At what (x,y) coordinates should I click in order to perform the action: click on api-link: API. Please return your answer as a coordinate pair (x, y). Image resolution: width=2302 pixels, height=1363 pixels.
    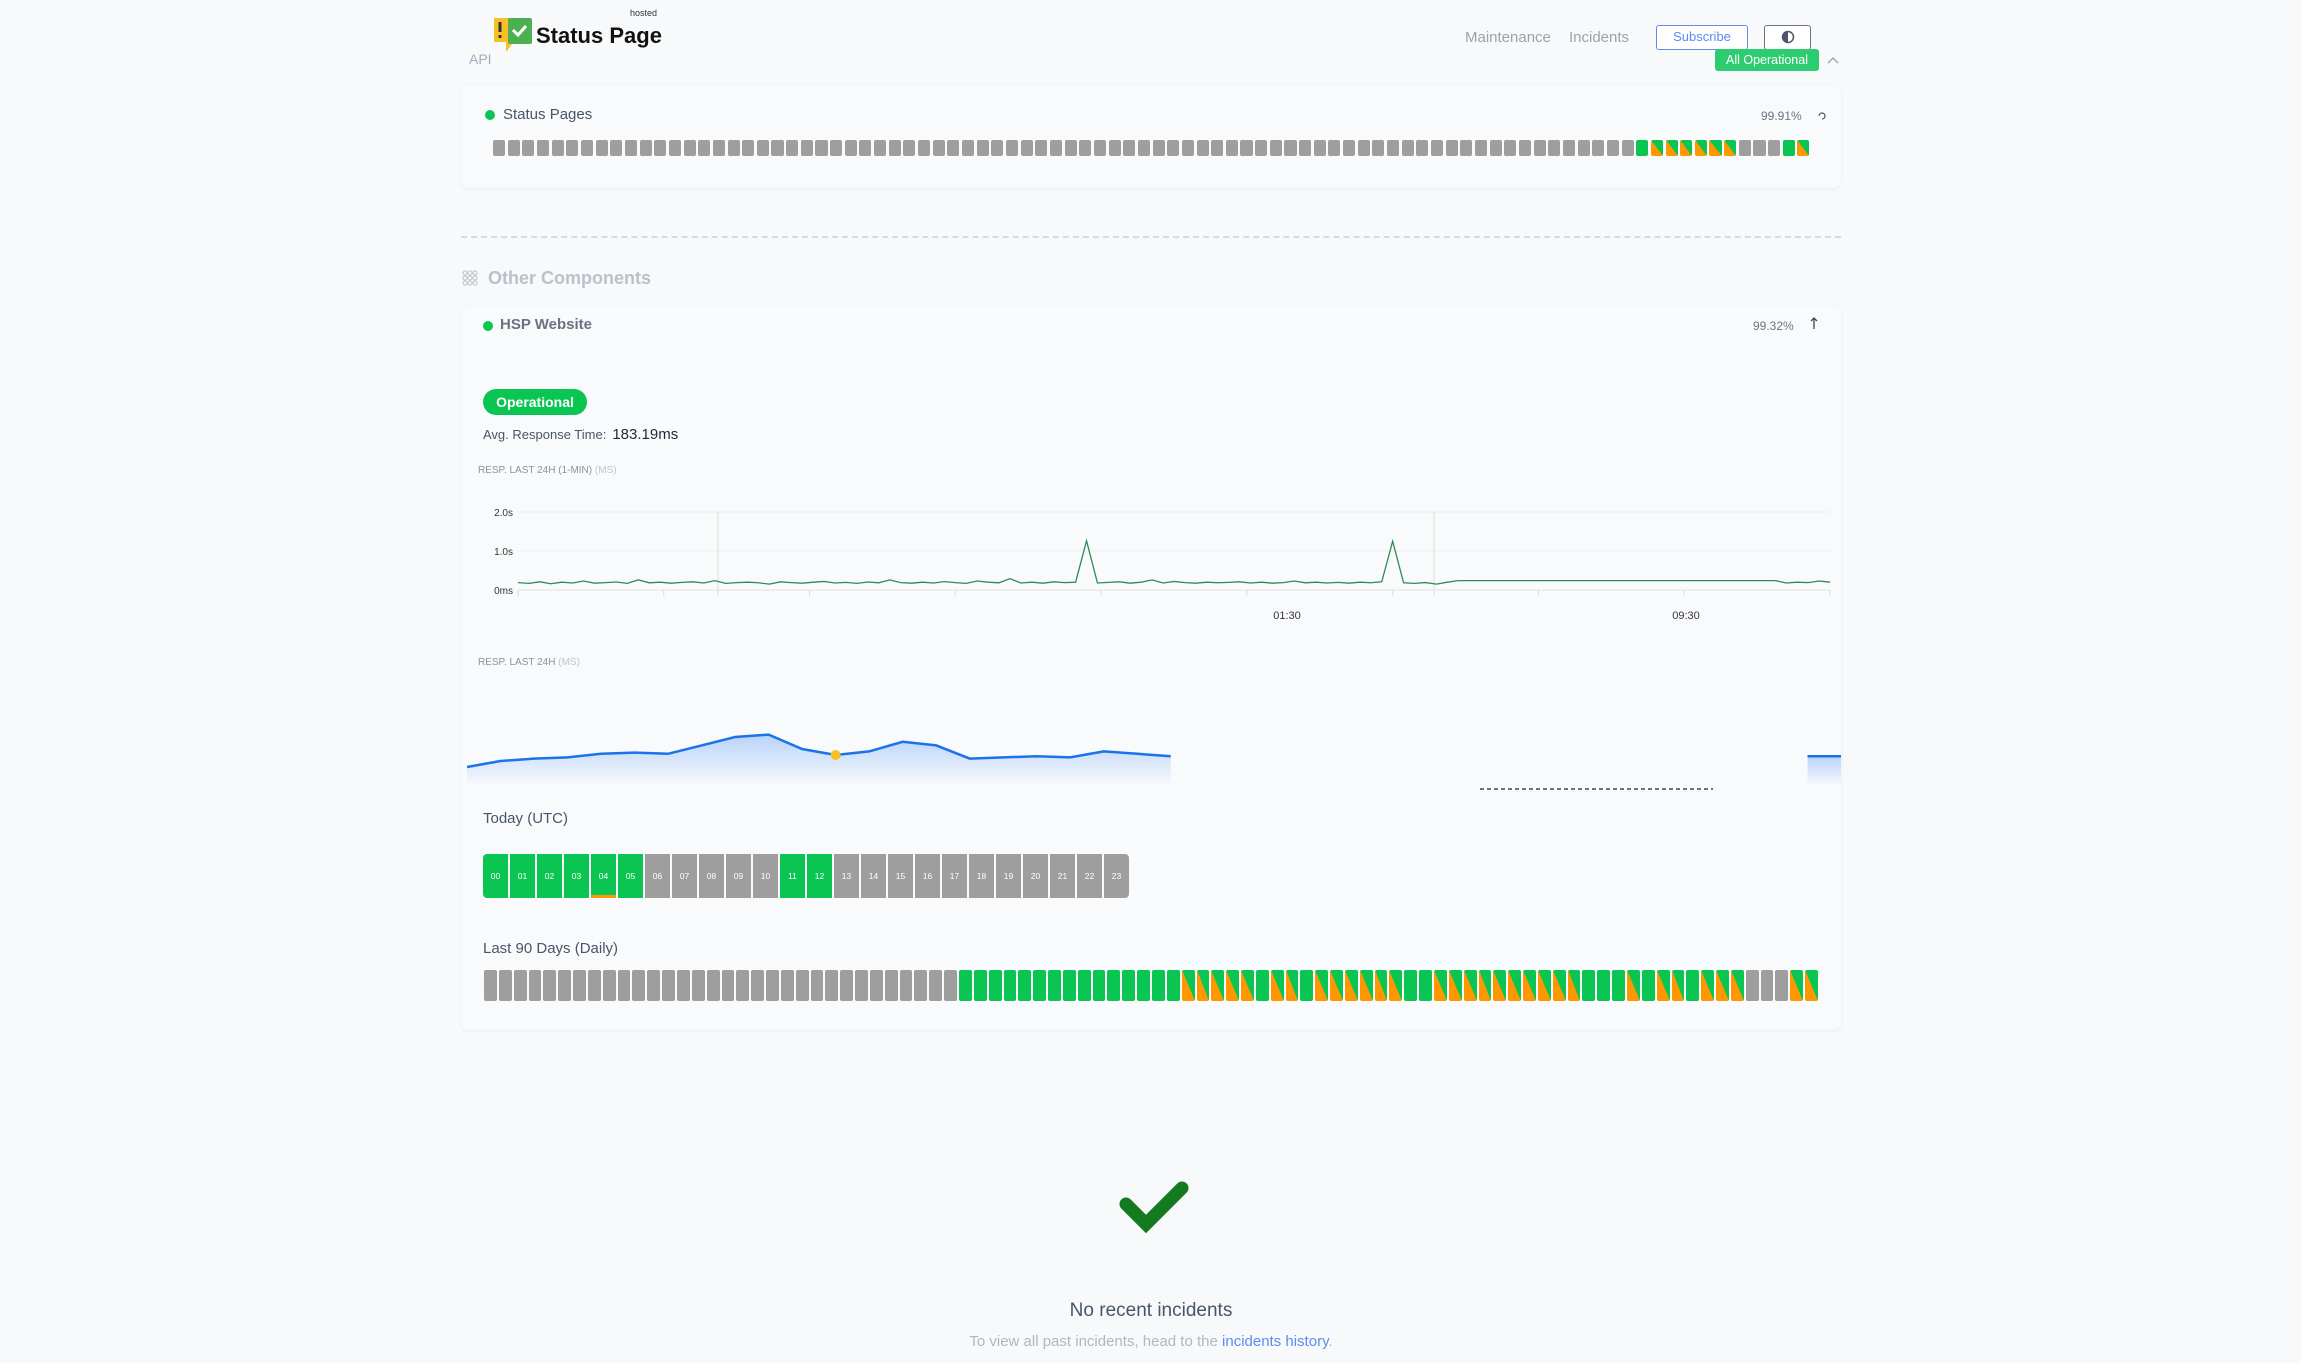
    Looking at the image, I should click on (480, 59).